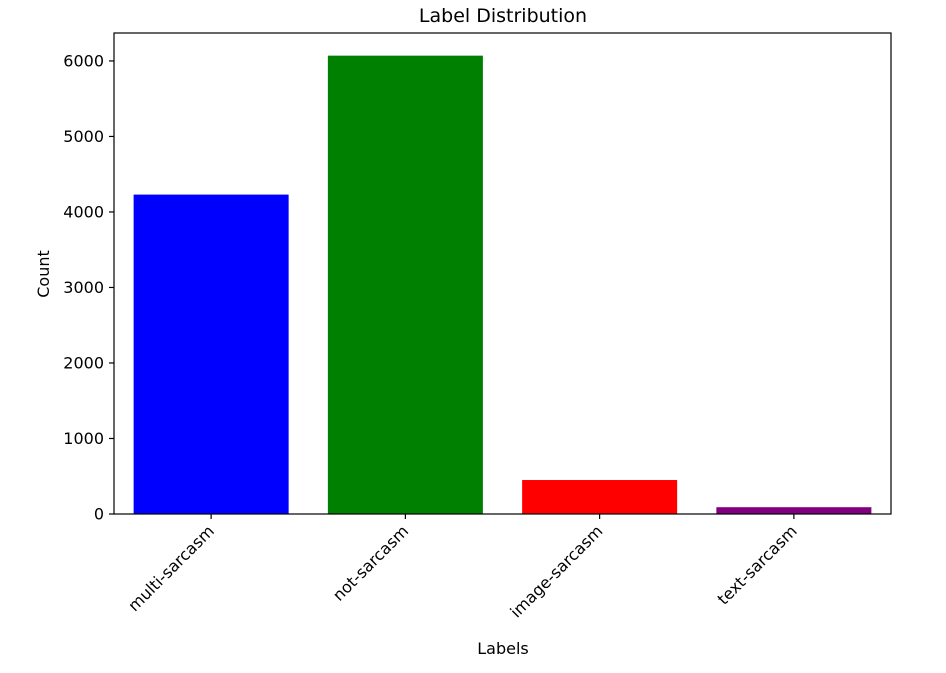  Describe the element at coordinates (211, 354) in the screenshot. I see `bar-multi-sarcasm` at that location.